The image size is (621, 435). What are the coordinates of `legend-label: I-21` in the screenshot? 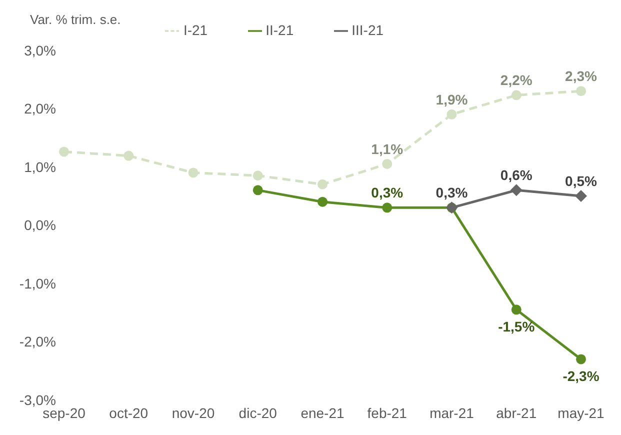 It's located at (195, 30).